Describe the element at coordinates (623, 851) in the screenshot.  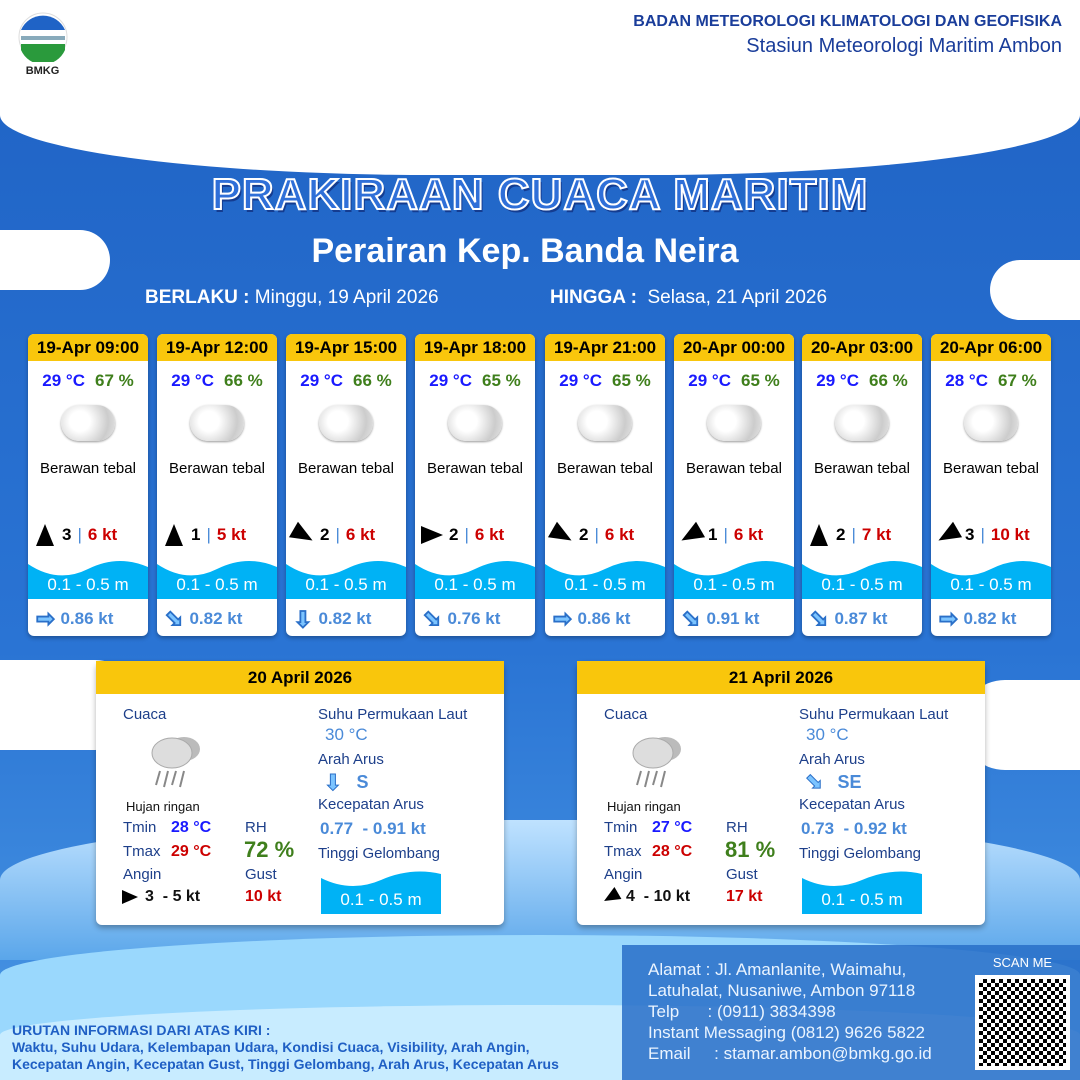
I see `tmax-label: Tmax` at that location.